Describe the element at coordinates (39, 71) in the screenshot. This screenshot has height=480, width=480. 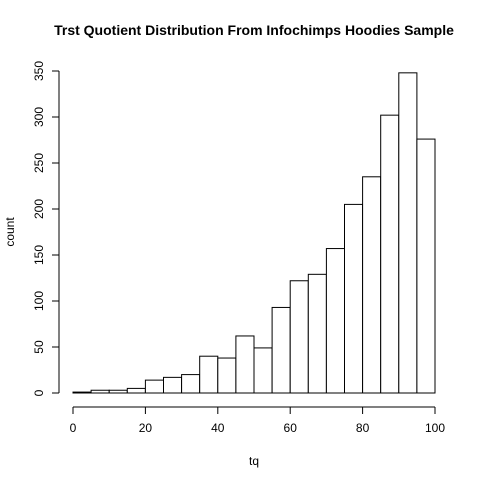
I see `y-tick-label: 350` at that location.